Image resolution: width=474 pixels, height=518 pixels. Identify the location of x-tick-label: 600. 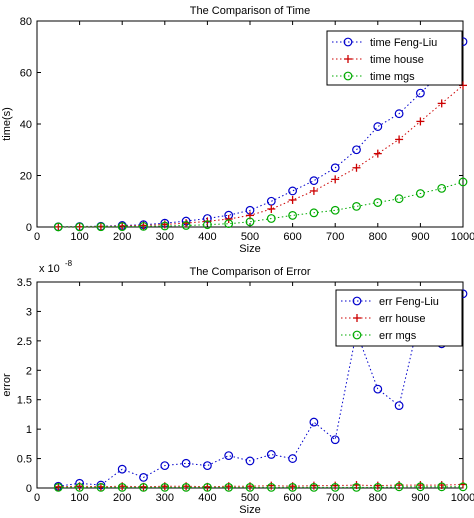
(292, 237).